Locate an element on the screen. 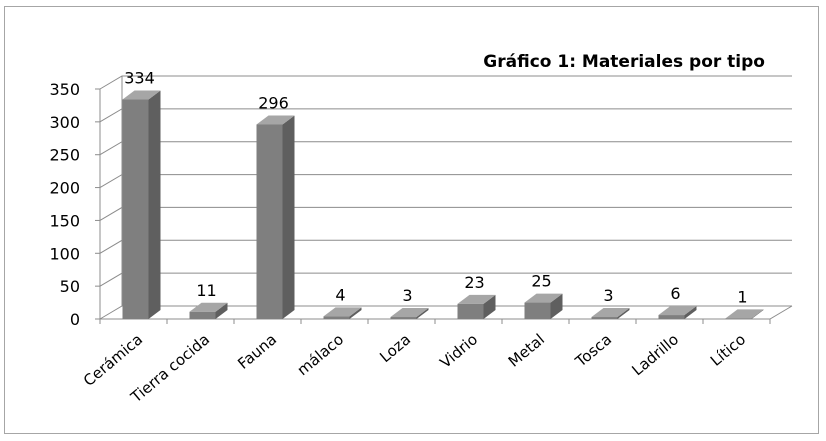  x-tick-label: Vidrio is located at coordinates (458, 351).